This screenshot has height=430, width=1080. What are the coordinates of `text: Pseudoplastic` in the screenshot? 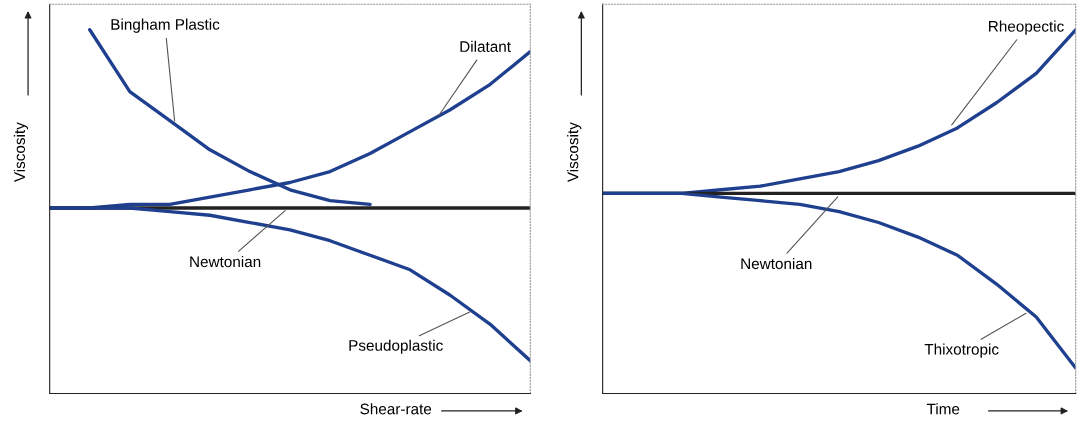 It's located at (396, 346).